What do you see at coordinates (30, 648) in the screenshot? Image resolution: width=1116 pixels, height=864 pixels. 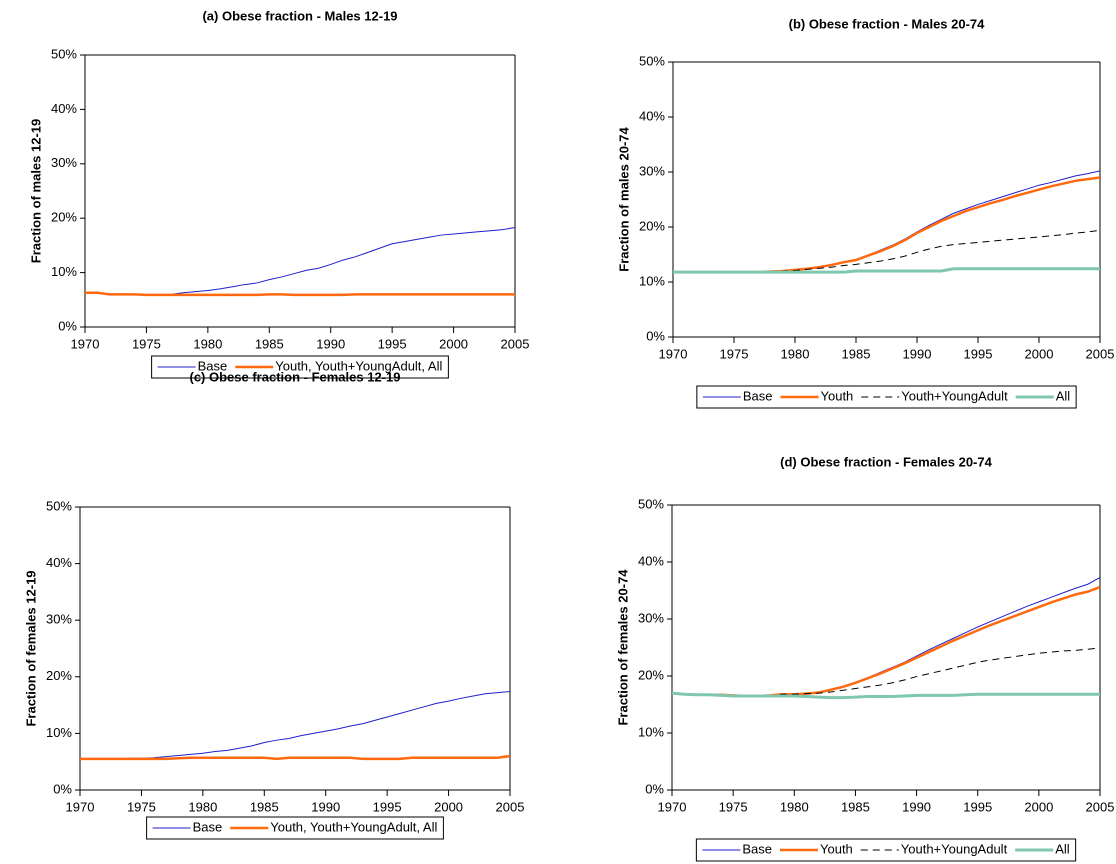 I see `y-axis-label: Fraction of females 12-19` at bounding box center [30, 648].